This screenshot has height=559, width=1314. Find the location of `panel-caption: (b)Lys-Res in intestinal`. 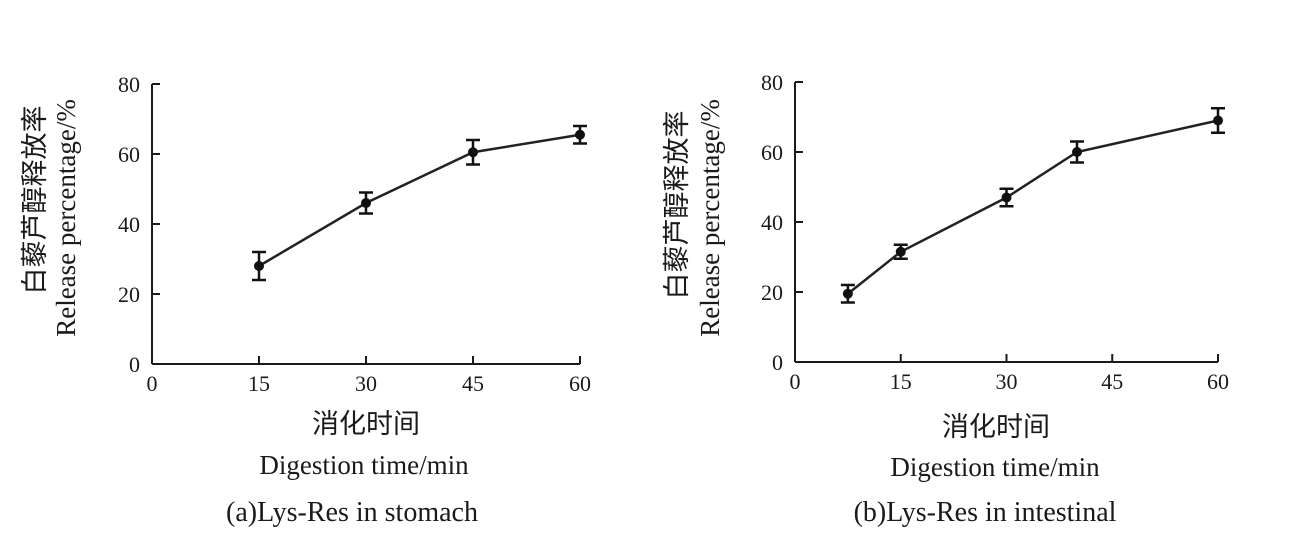

panel-caption: (b)Lys-Res in intestinal is located at coordinates (985, 512).